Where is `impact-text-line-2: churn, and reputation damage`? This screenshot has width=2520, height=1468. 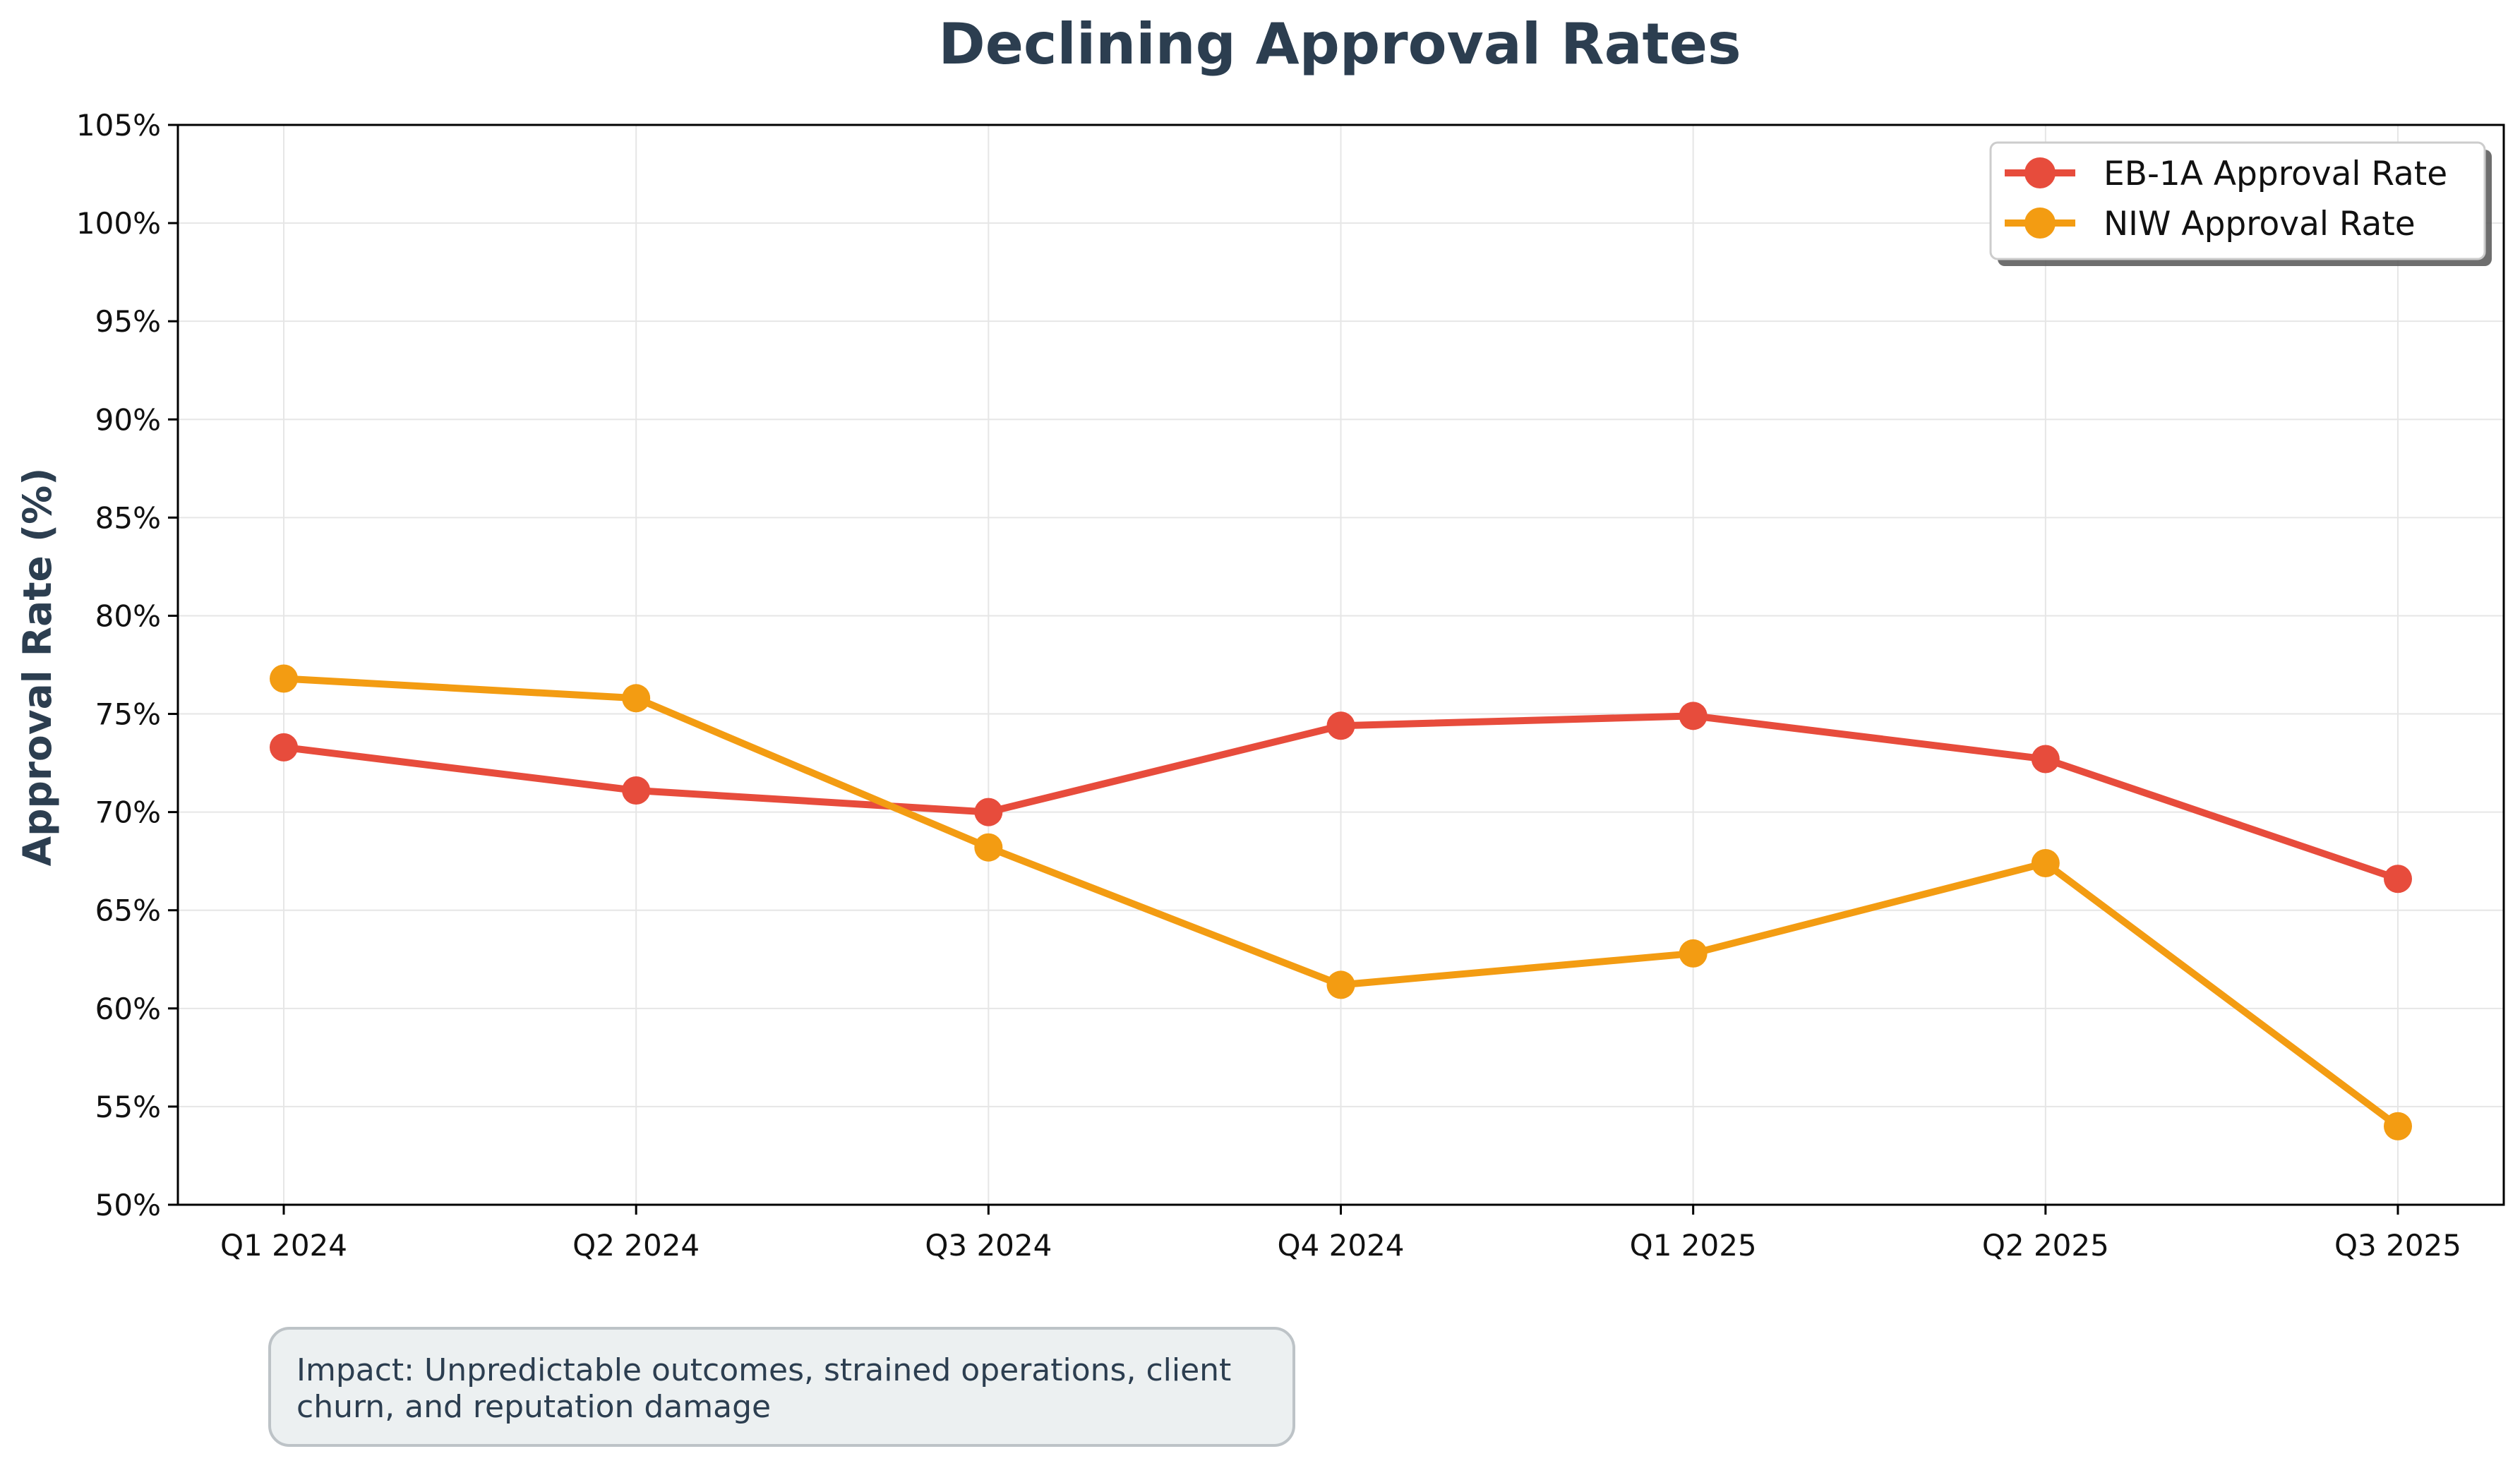
impact-text-line-2: churn, and reputation damage is located at coordinates (534, 1407).